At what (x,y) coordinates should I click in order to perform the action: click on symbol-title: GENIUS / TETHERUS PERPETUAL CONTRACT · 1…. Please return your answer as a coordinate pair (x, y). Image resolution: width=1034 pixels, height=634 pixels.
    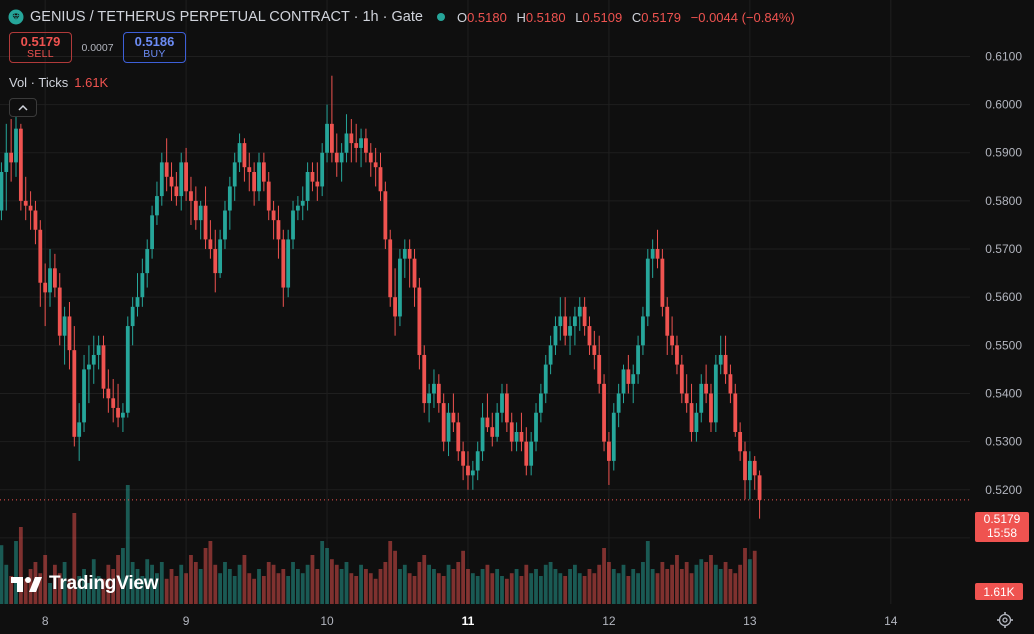
    Looking at the image, I should click on (226, 17).